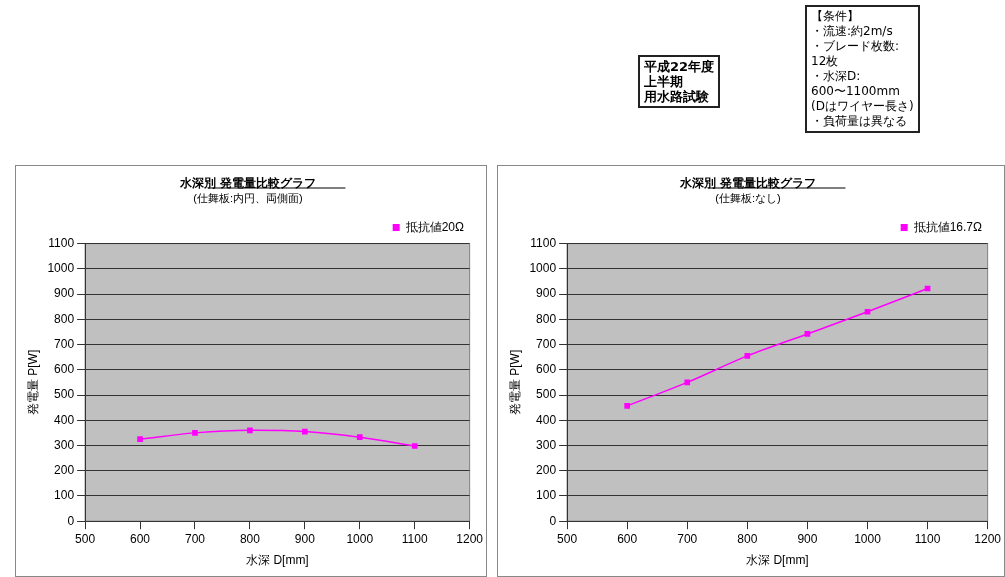 The image size is (1005, 577). Describe the element at coordinates (856, 91) in the screenshot. I see `text: 600〜1100mm` at that location.